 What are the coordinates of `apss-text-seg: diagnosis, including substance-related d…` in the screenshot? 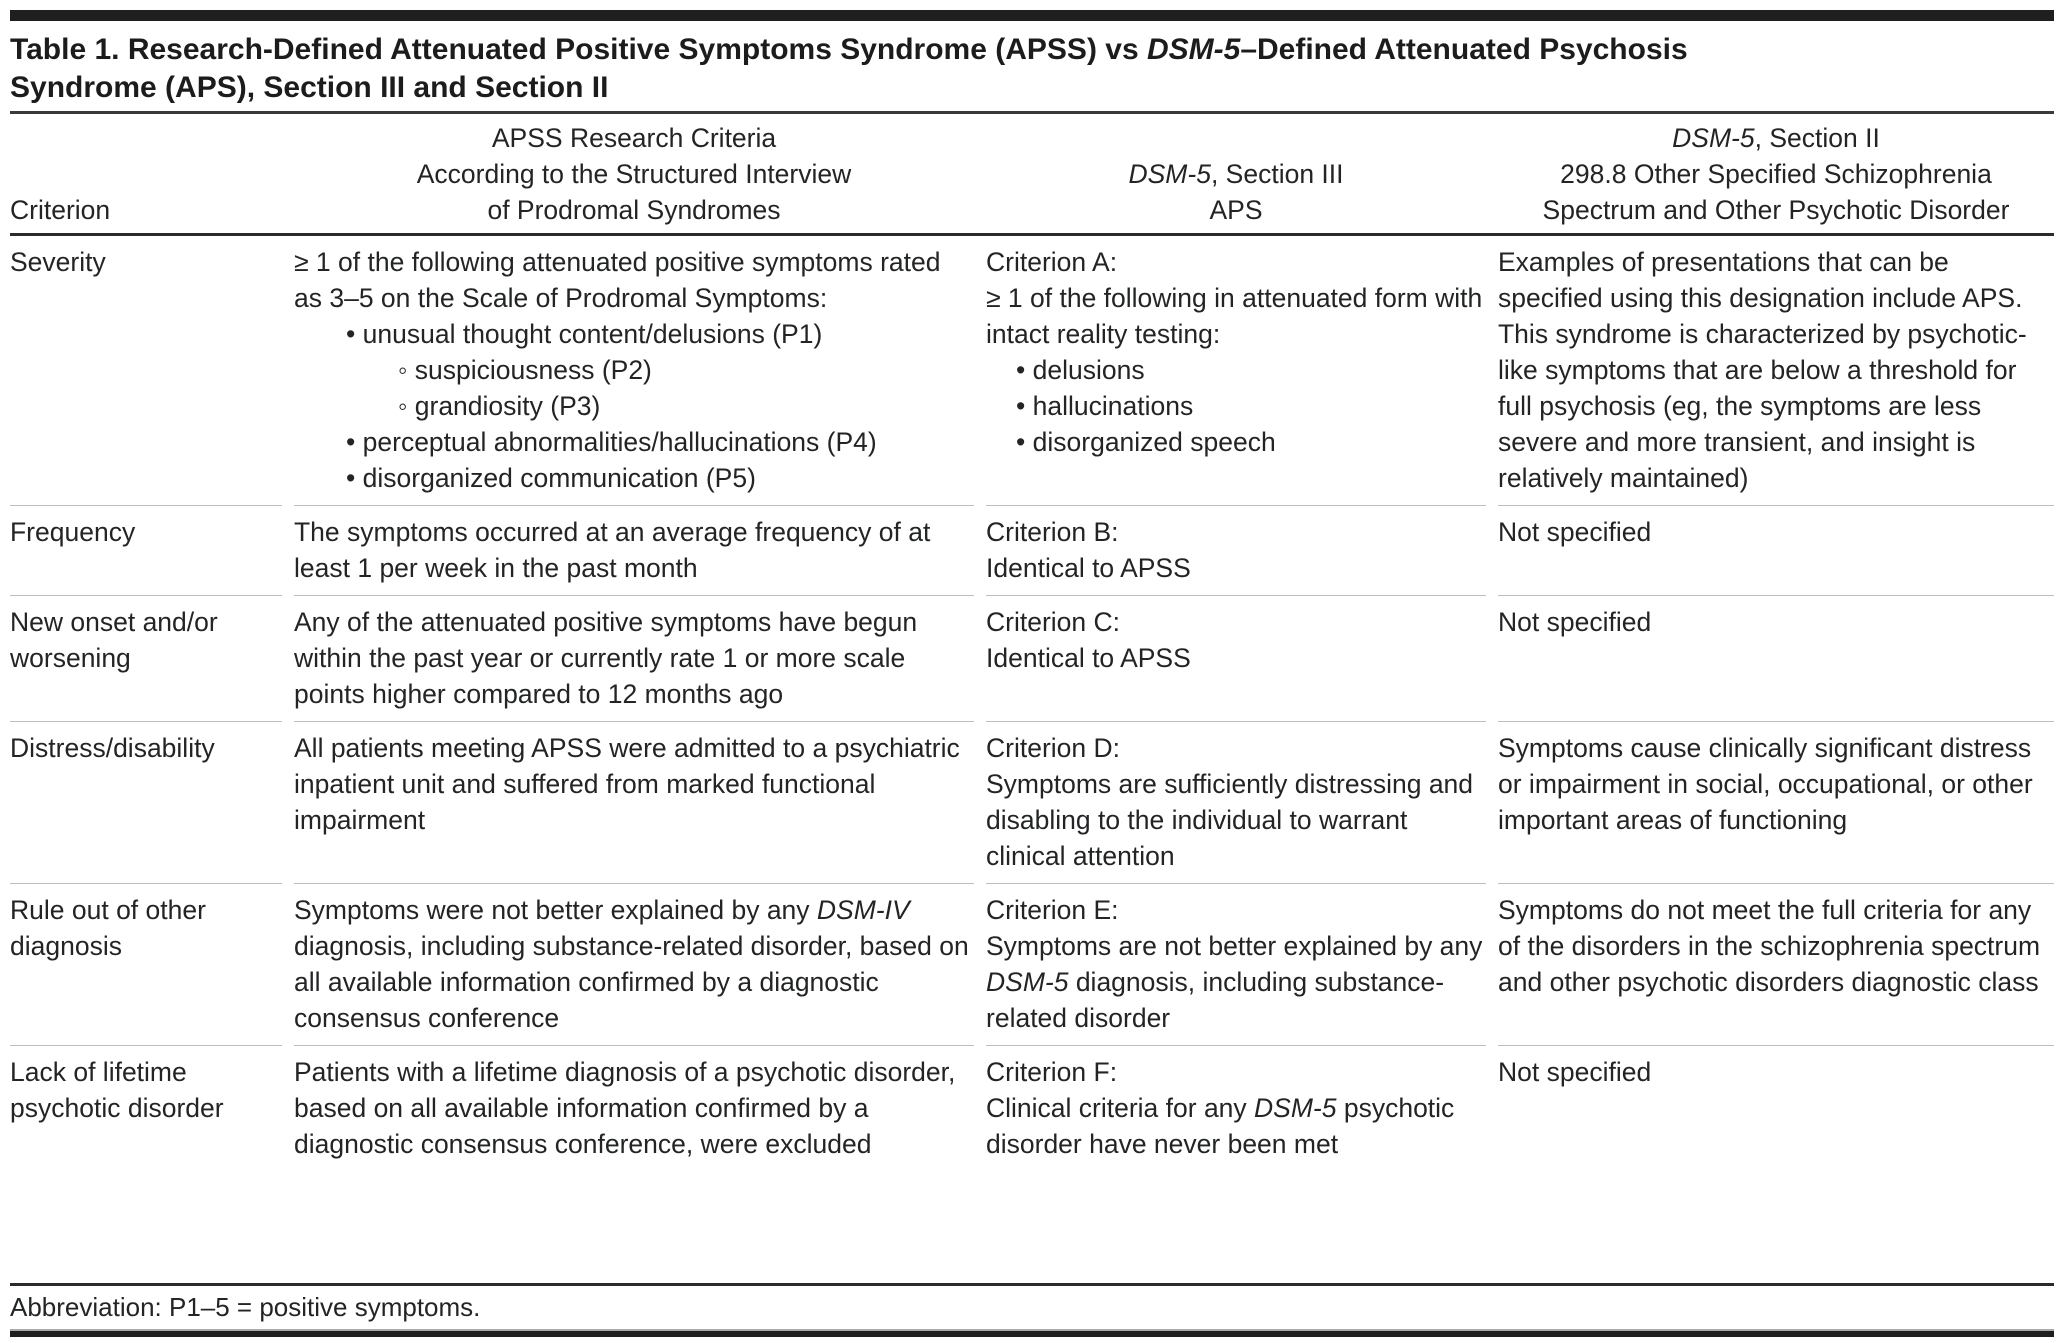 It's located at (631, 982).